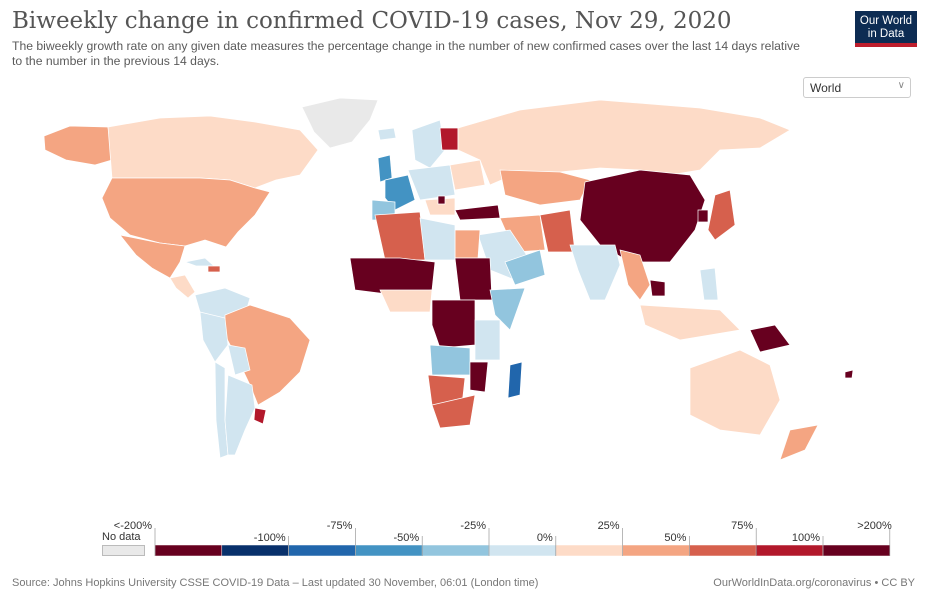 This screenshot has height=596, width=927. I want to click on country-cambodia, so click(657, 288).